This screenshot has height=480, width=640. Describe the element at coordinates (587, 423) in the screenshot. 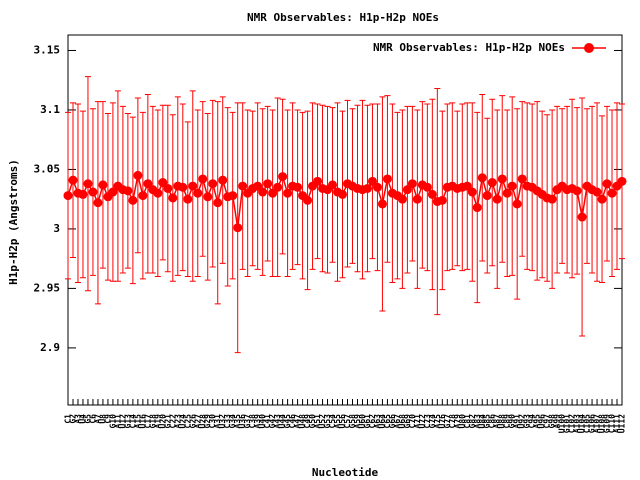

I see `x-tick-label: C105` at that location.